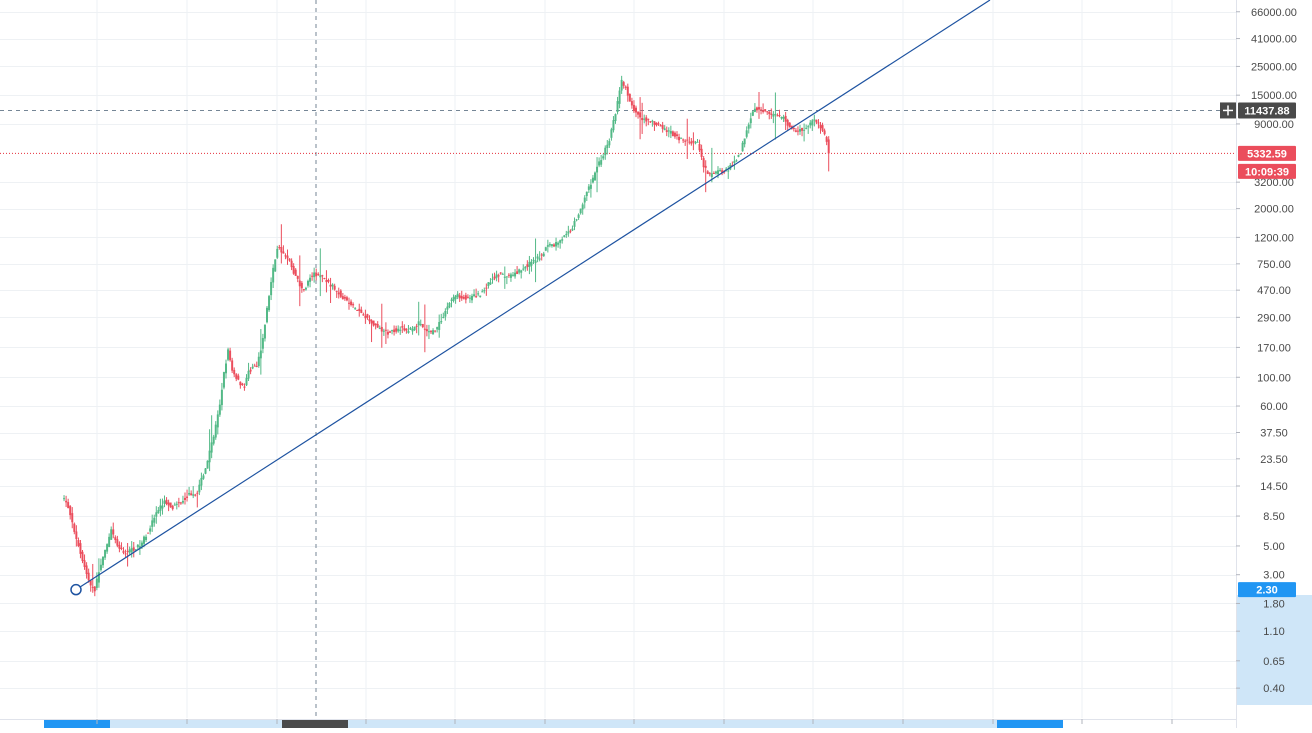  What do you see at coordinates (315, 724) in the screenshot?
I see `crosshair-time-label` at bounding box center [315, 724].